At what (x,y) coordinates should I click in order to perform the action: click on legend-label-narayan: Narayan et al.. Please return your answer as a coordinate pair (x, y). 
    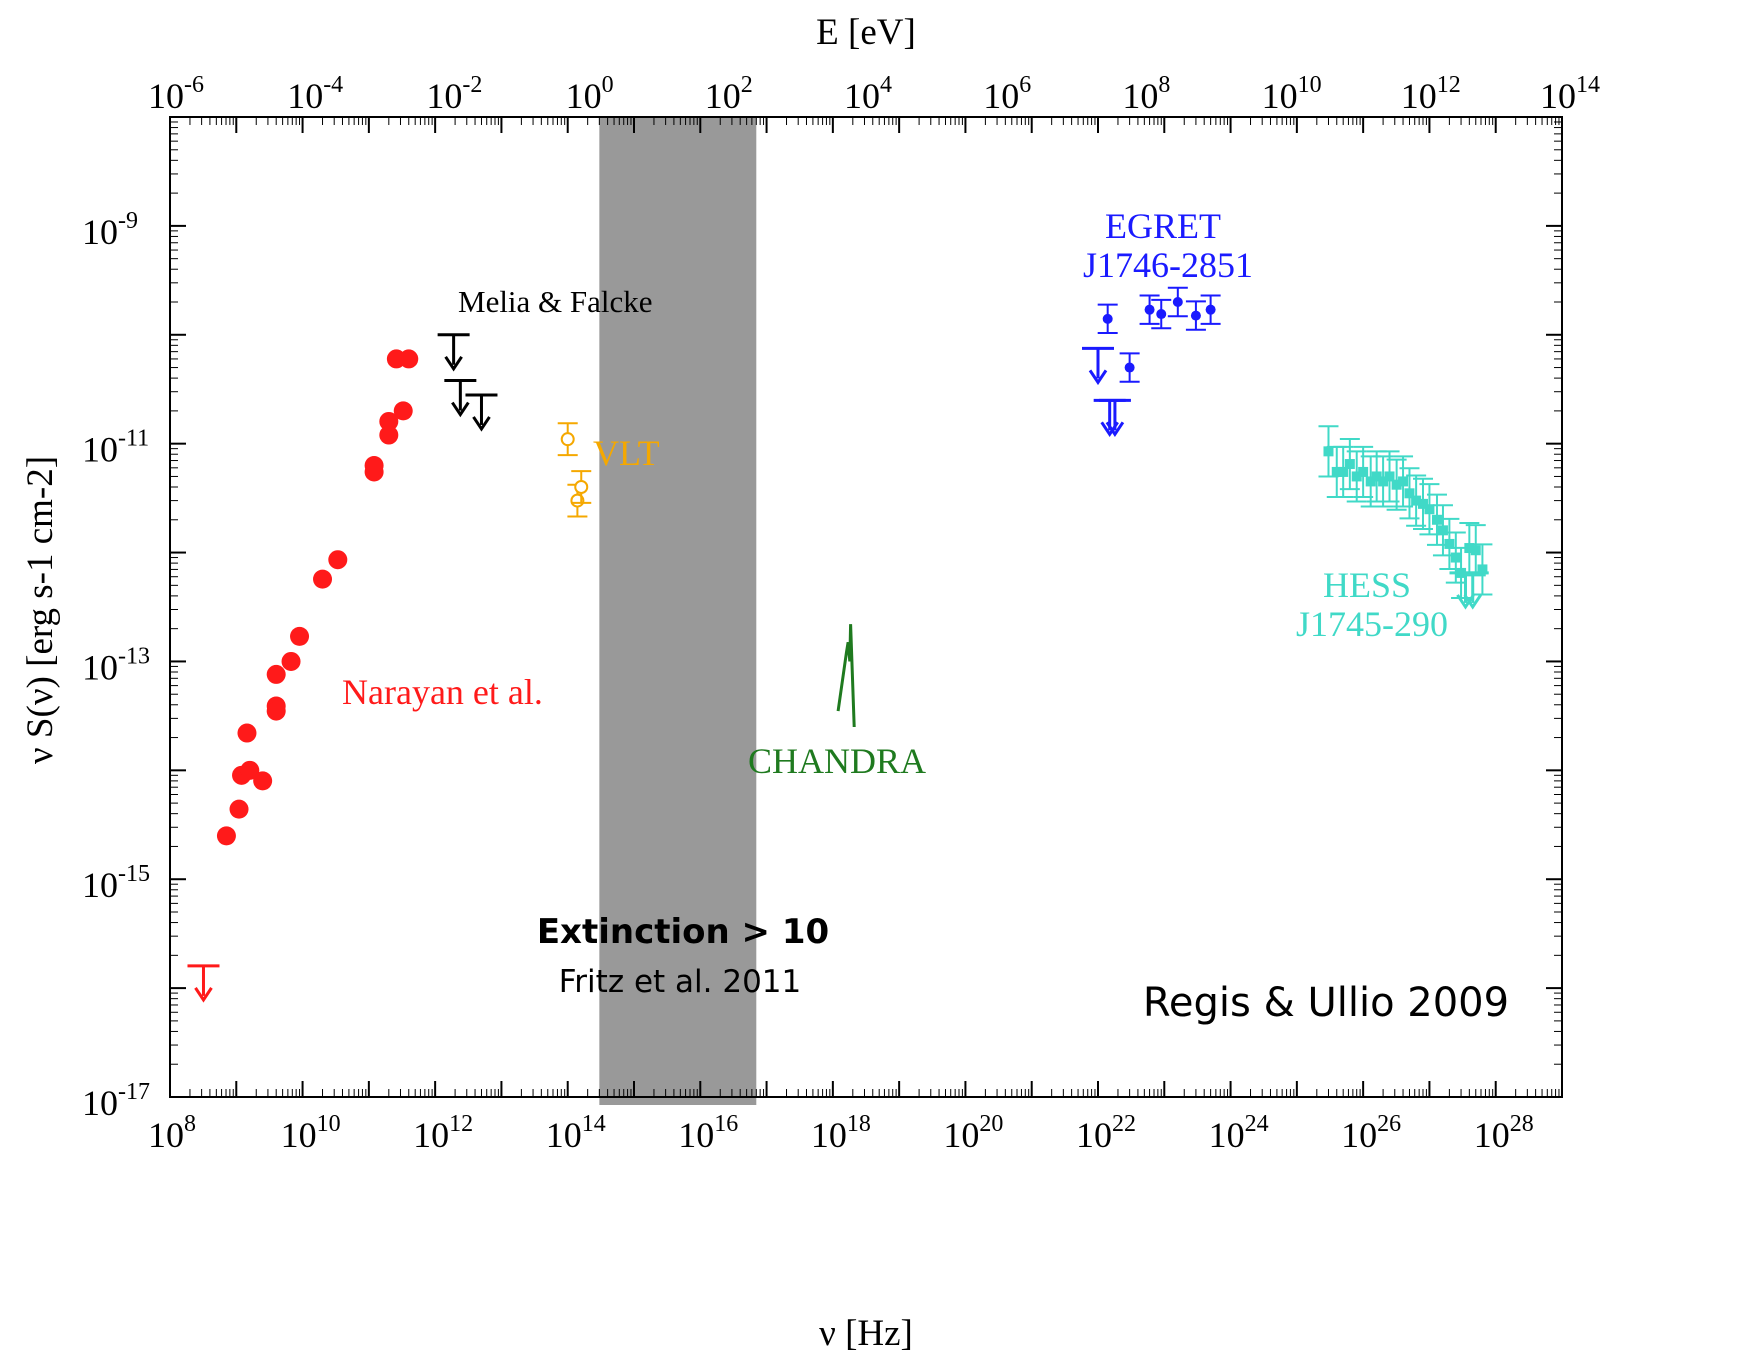
    Looking at the image, I should click on (442, 692).